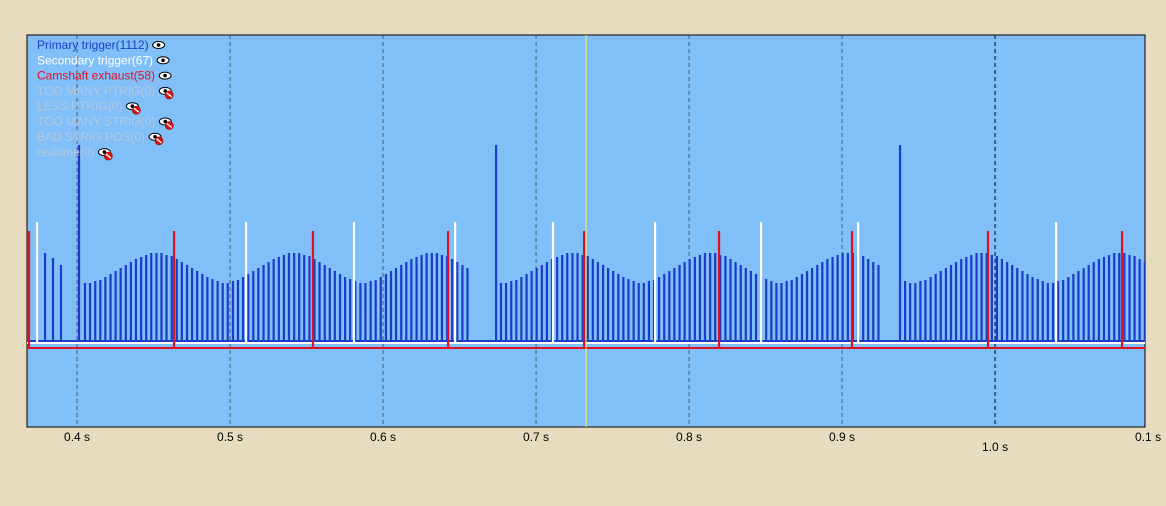  I want to click on legend-entry: Camshaft exhaust(58), so click(96, 76).